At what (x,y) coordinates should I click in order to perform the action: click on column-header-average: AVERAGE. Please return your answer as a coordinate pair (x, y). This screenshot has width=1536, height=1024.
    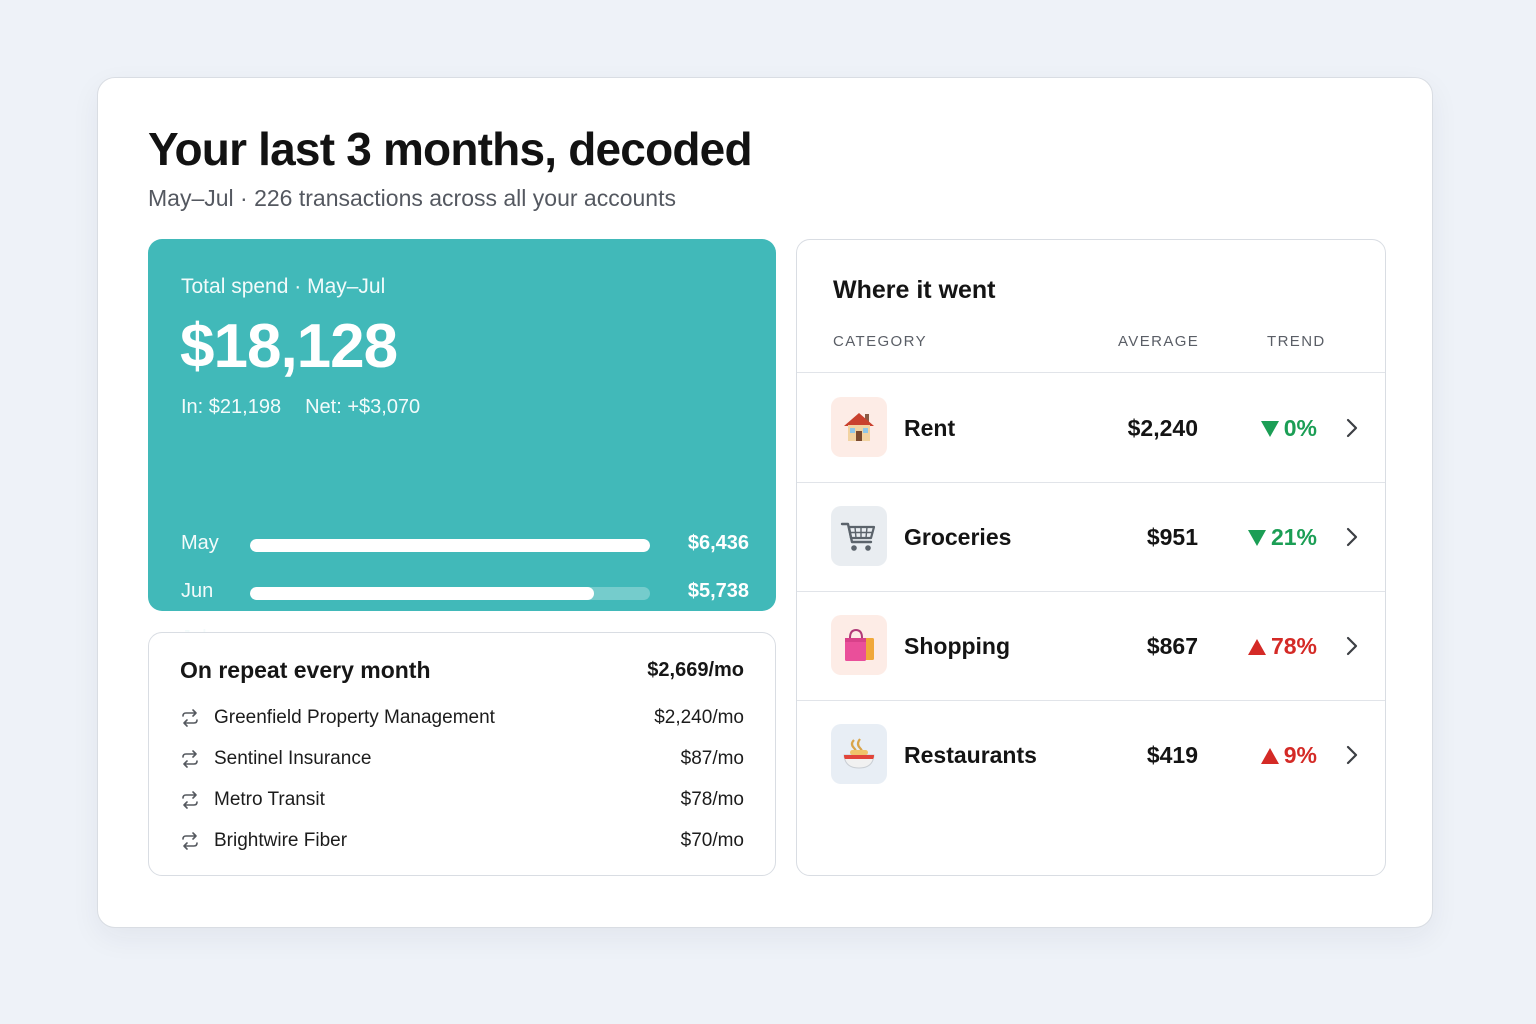
    Looking at the image, I should click on (1159, 341).